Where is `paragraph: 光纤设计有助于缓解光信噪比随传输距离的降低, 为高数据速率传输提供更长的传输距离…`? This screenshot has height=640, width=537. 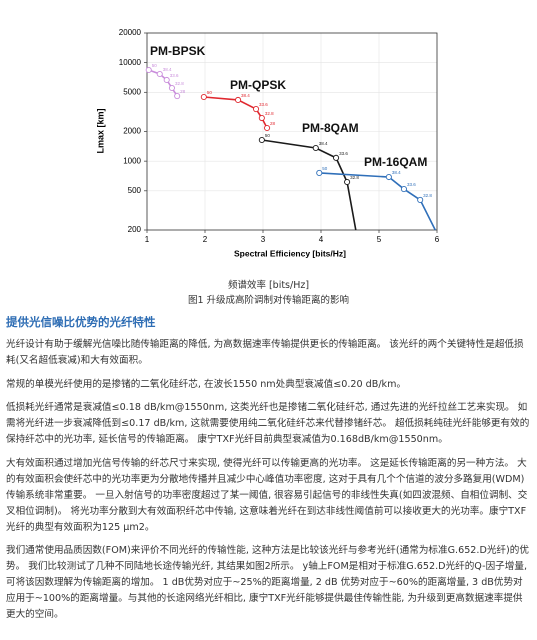 paragraph: 光纤设计有助于缓解光信噪比随传输距离的降低, 为高数据速率传输提供更长的传输距离… is located at coordinates (265, 352).